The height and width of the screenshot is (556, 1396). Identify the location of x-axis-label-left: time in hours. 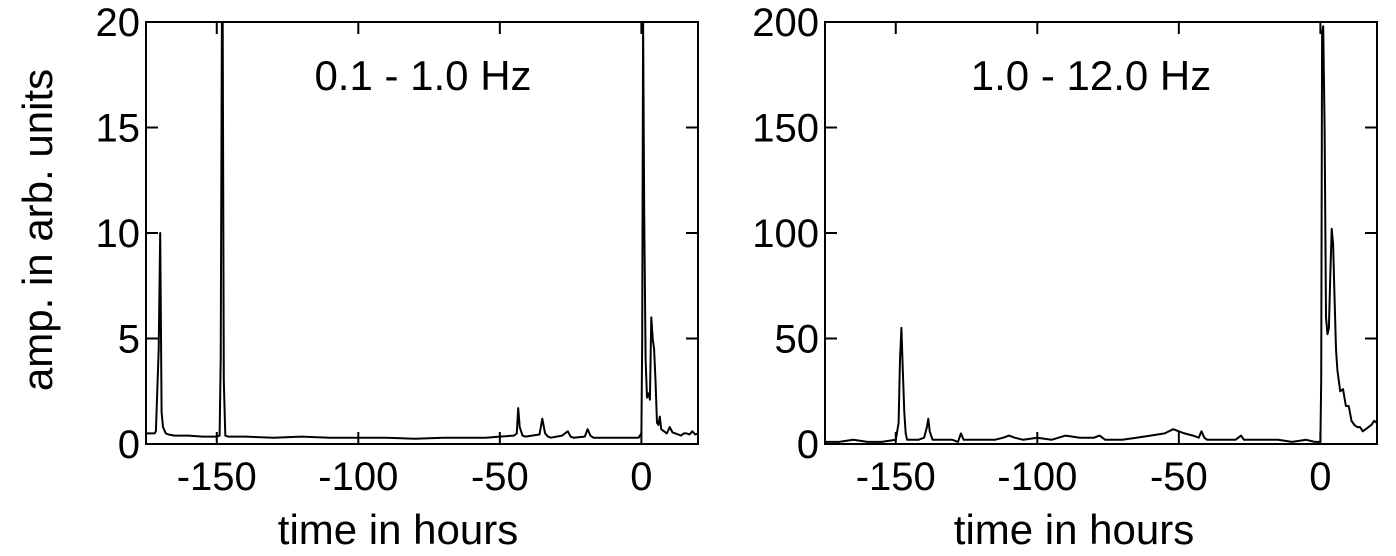
(398, 529).